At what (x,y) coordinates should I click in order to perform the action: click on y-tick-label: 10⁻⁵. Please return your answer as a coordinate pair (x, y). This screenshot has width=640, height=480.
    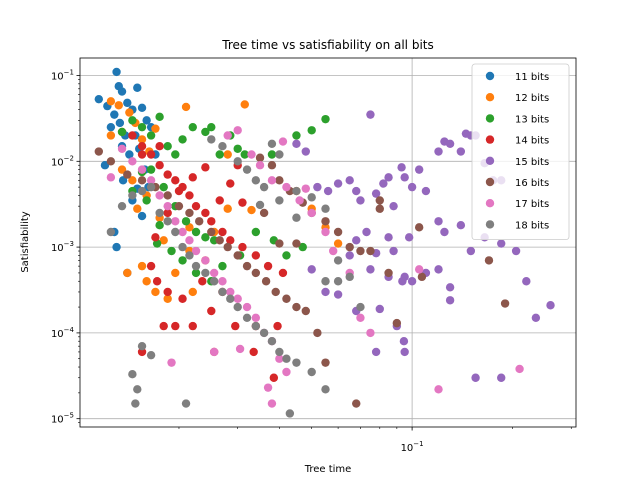
    Looking at the image, I should click on (62, 419).